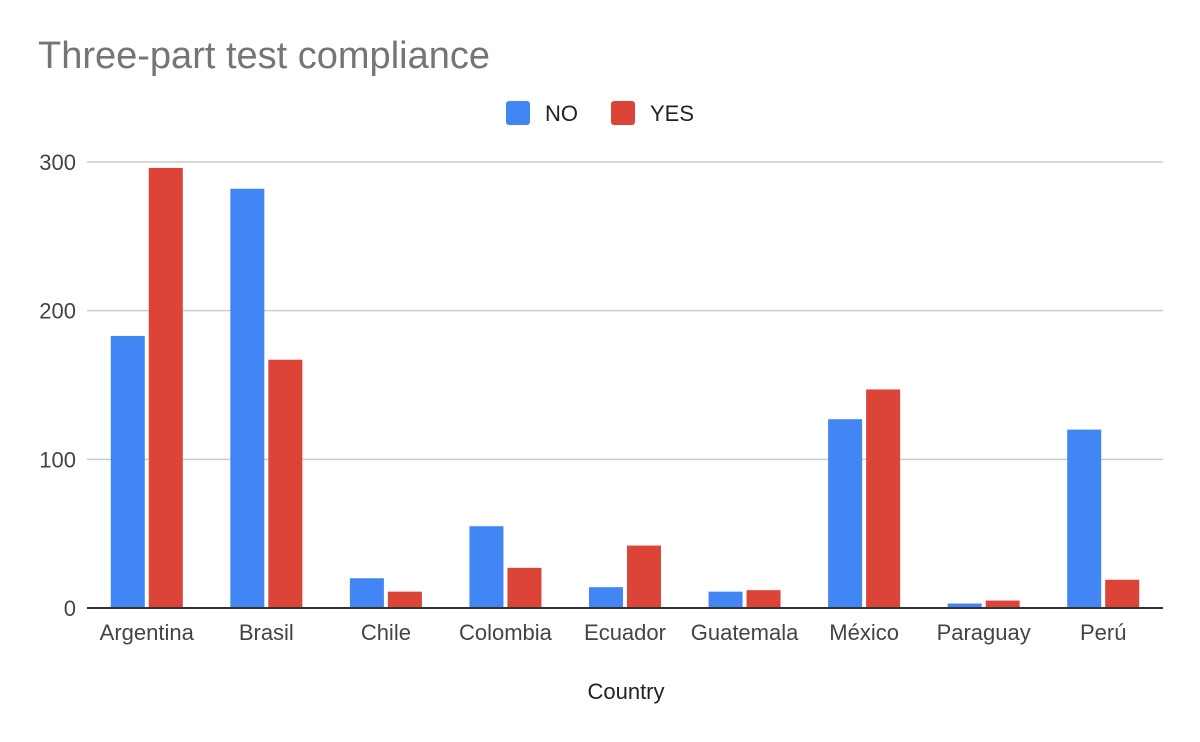 The height and width of the screenshot is (742, 1200). Describe the element at coordinates (70, 608) in the screenshot. I see `y-tick-label: 0` at that location.